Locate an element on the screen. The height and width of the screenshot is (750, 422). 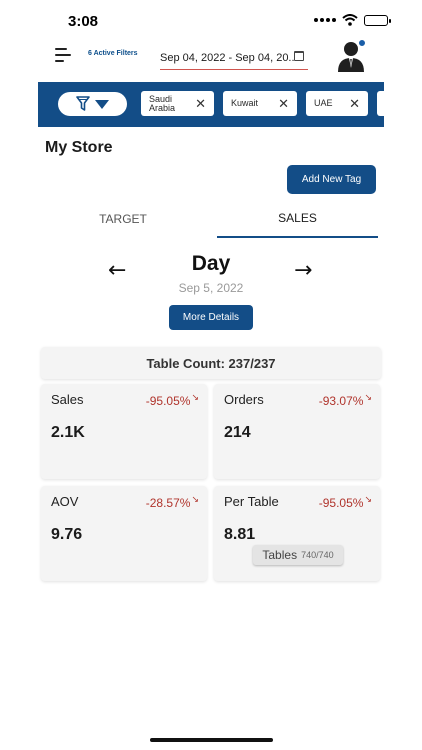
metric-change-value: -28.57% is located at coordinates (168, 503).